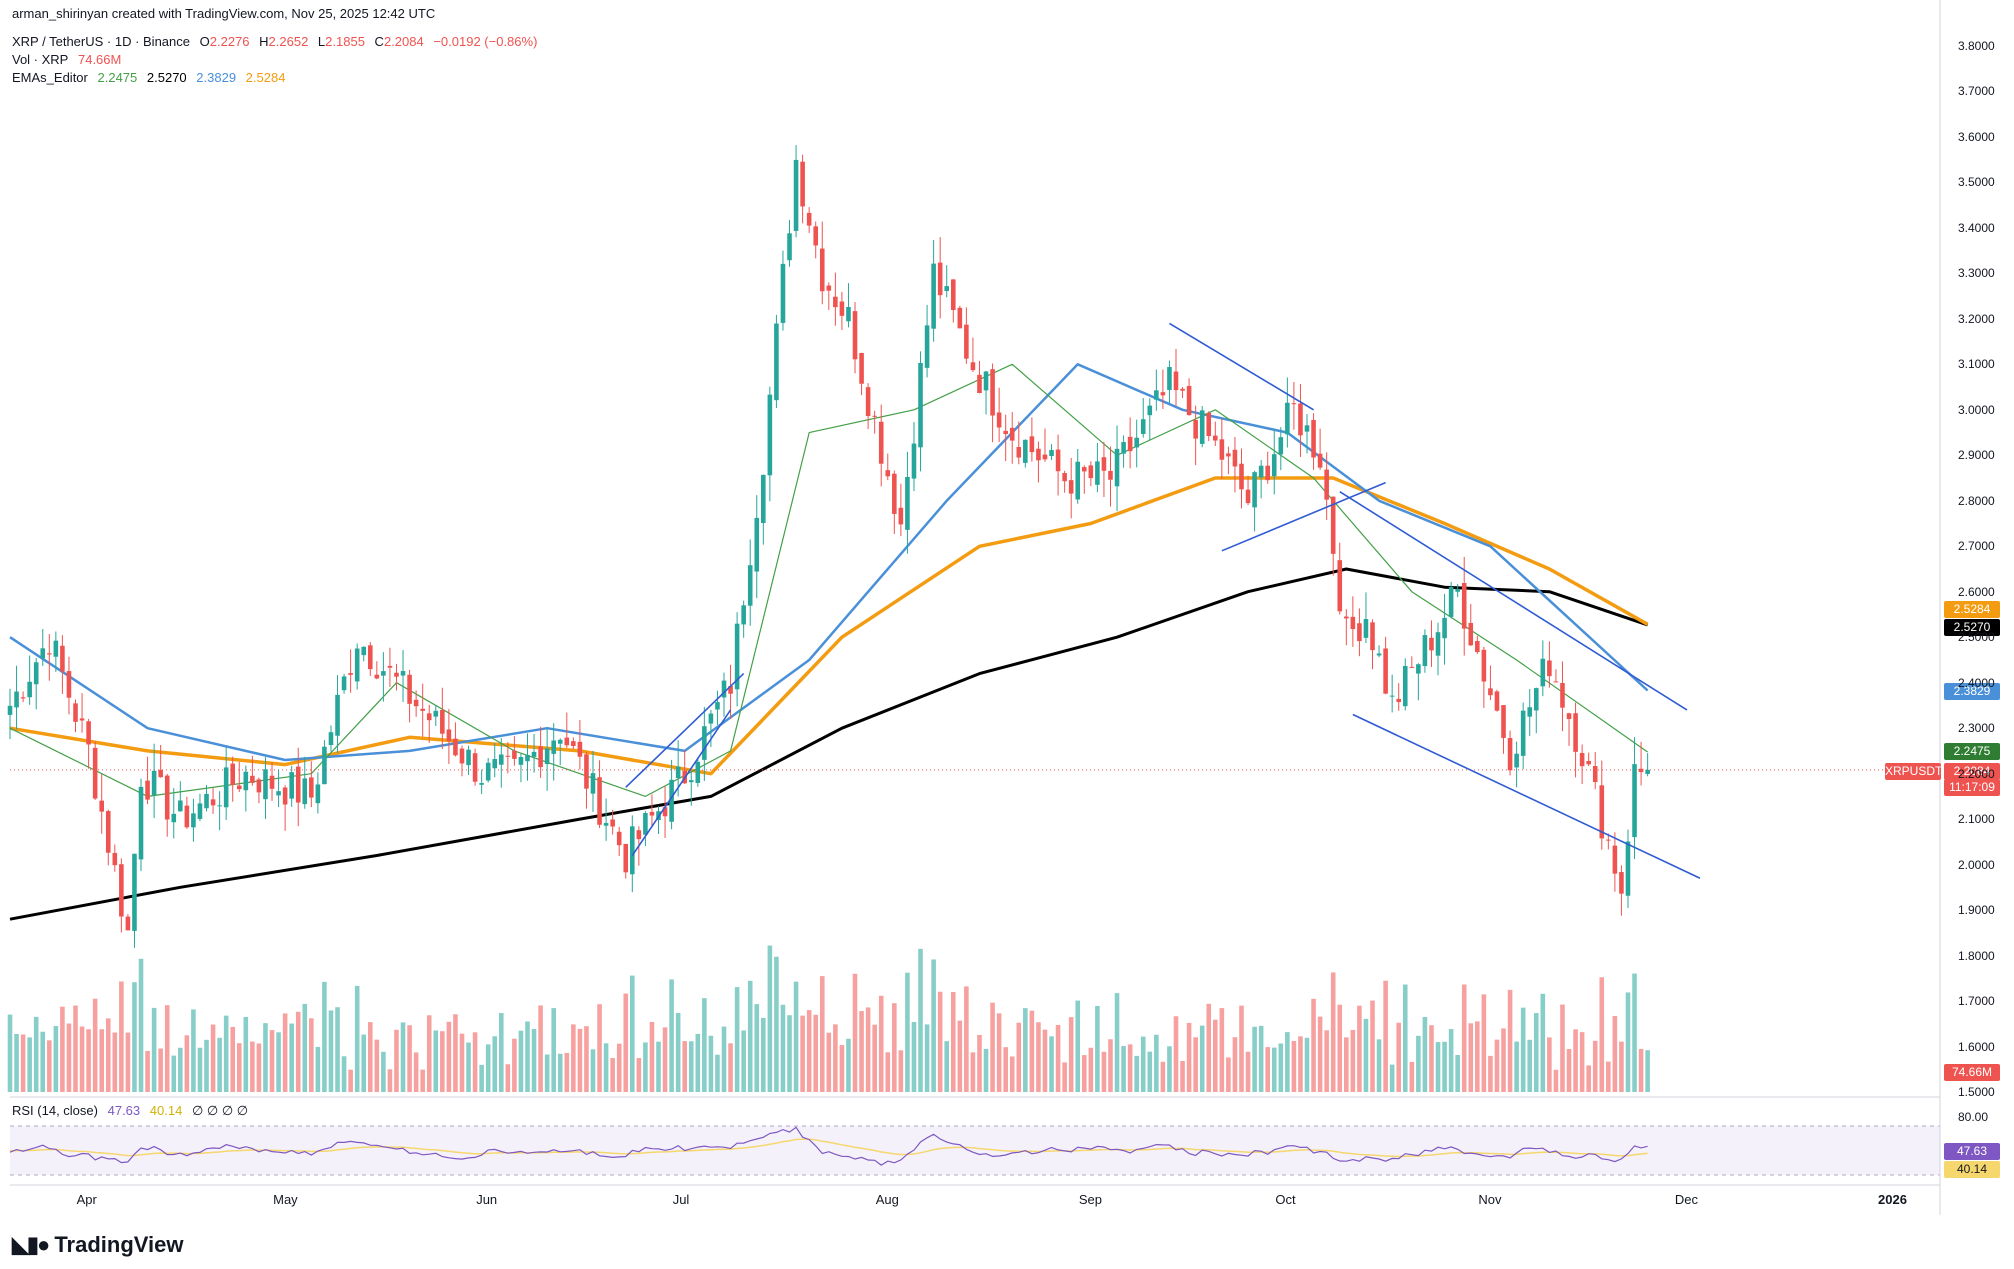  I want to click on price-tick-label: 3.2000, so click(1976, 318).